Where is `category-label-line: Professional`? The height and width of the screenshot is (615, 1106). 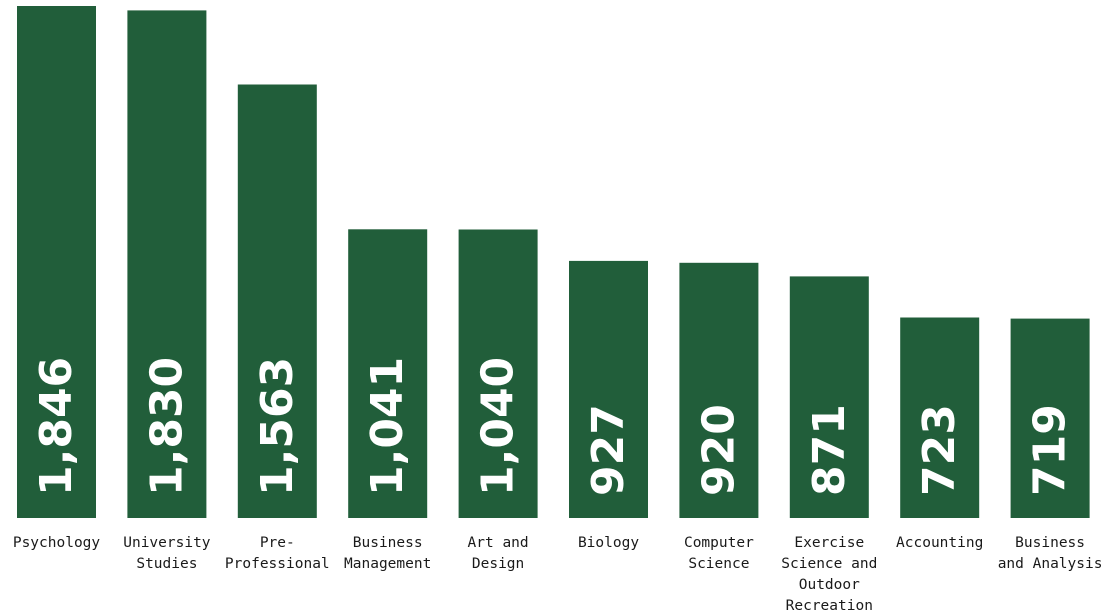
category-label-line: Professional is located at coordinates (277, 564).